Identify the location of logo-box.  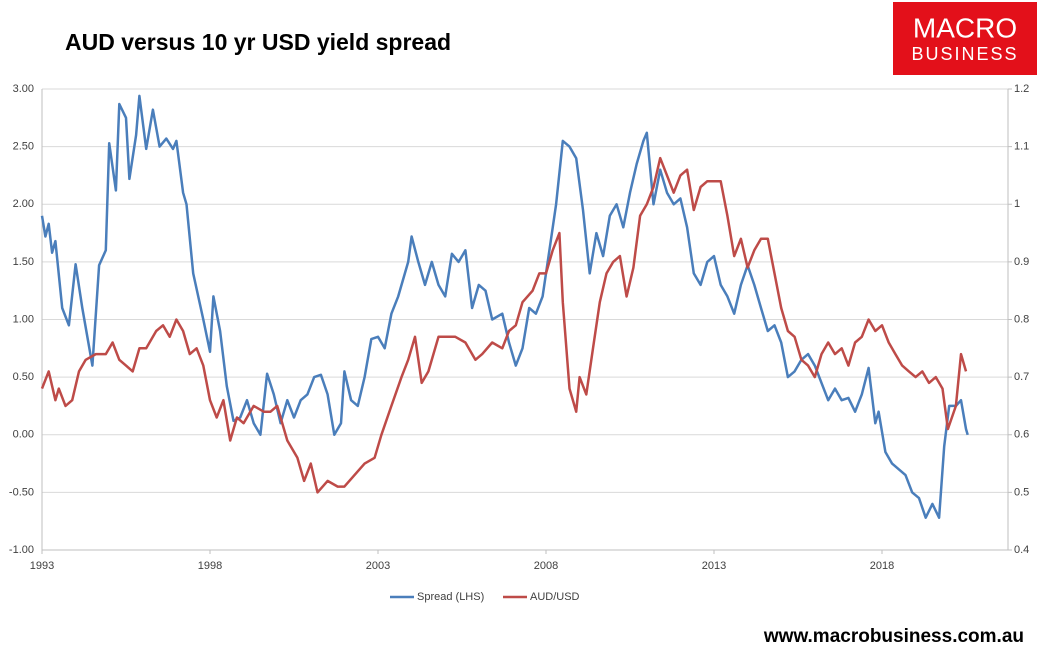
(965, 38).